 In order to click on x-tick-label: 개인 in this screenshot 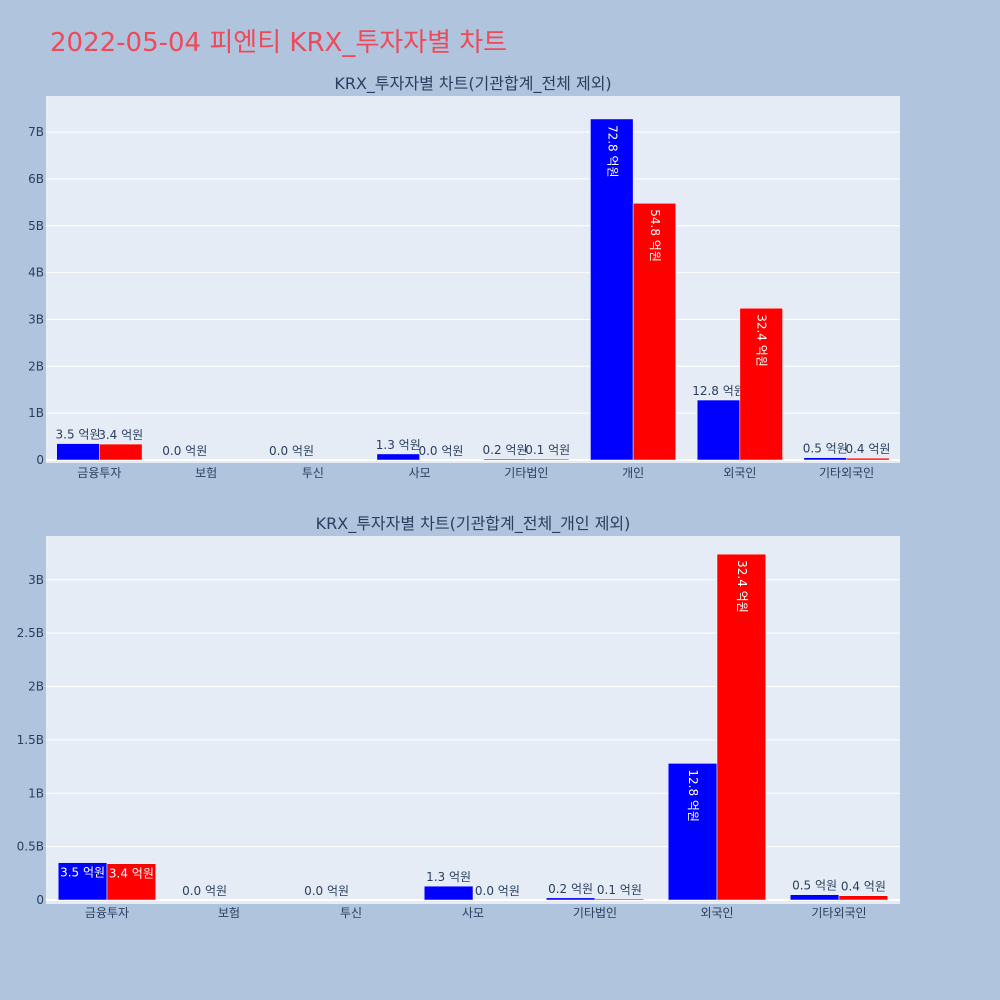, I will do `click(633, 473)`.